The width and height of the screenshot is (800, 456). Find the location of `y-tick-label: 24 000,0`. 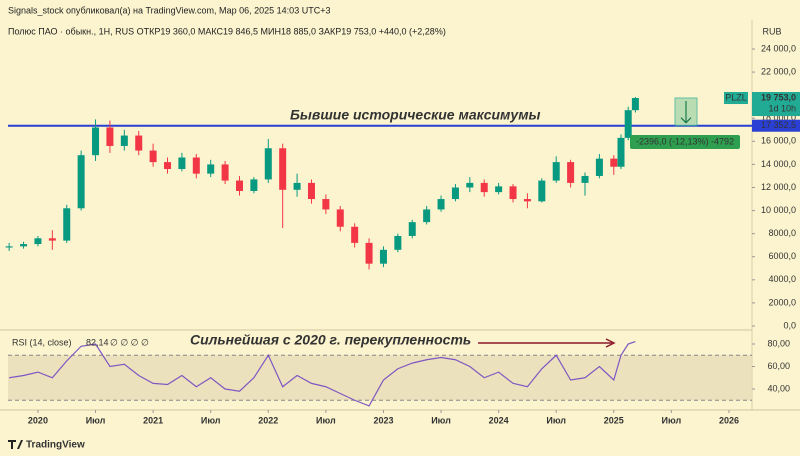

y-tick-label: 24 000,0 is located at coordinates (778, 48).